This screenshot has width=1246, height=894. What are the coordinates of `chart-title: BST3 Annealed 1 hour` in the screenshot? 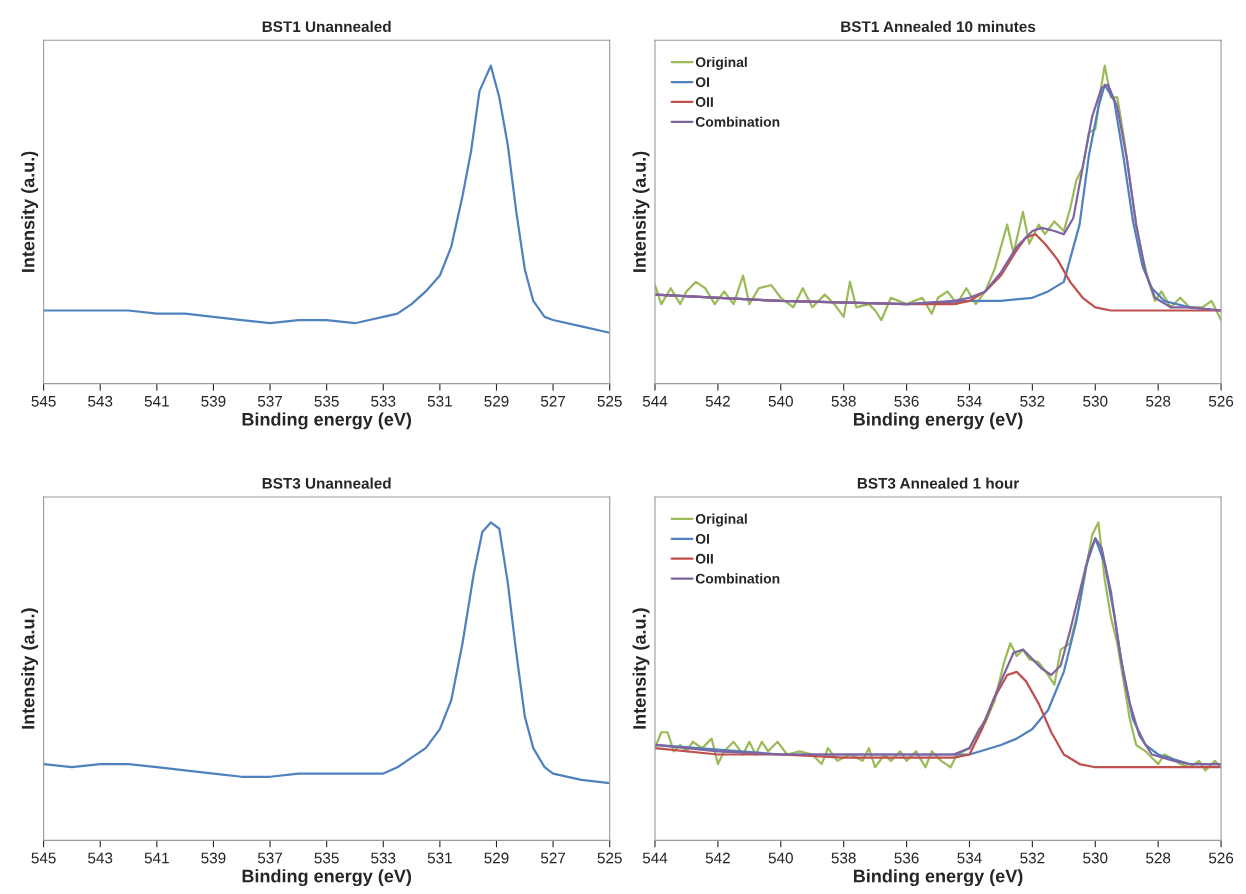 It's located at (938, 483).